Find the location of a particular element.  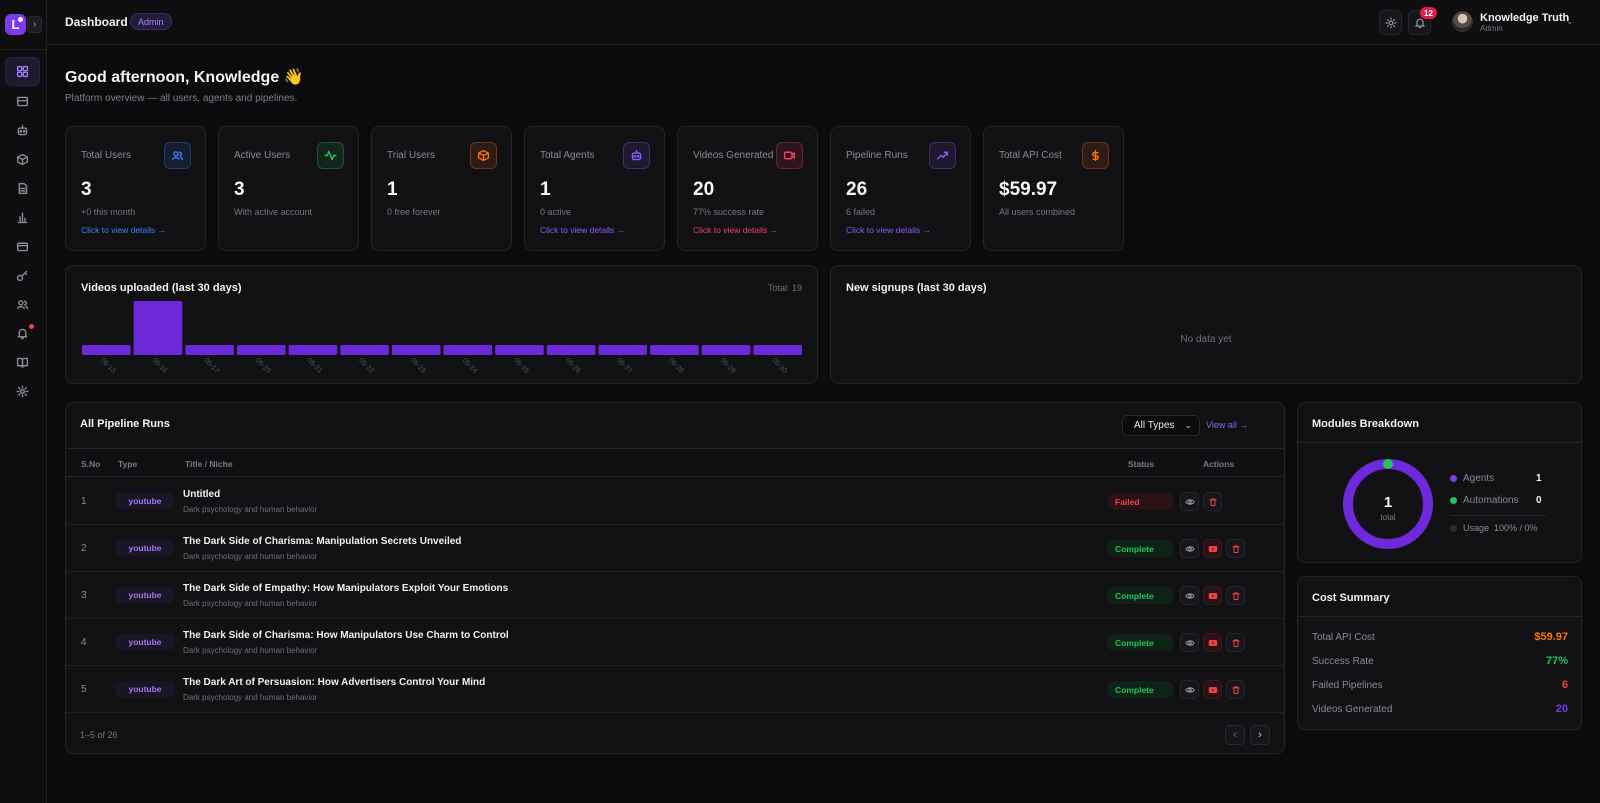

theme-toggle-button is located at coordinates (1390, 22).